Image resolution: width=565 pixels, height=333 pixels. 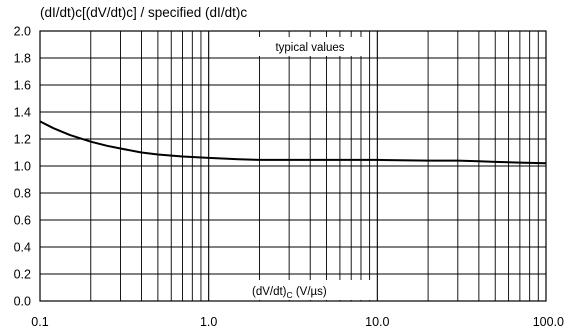 I want to click on x-tick-label: 10.0, so click(x=377, y=322).